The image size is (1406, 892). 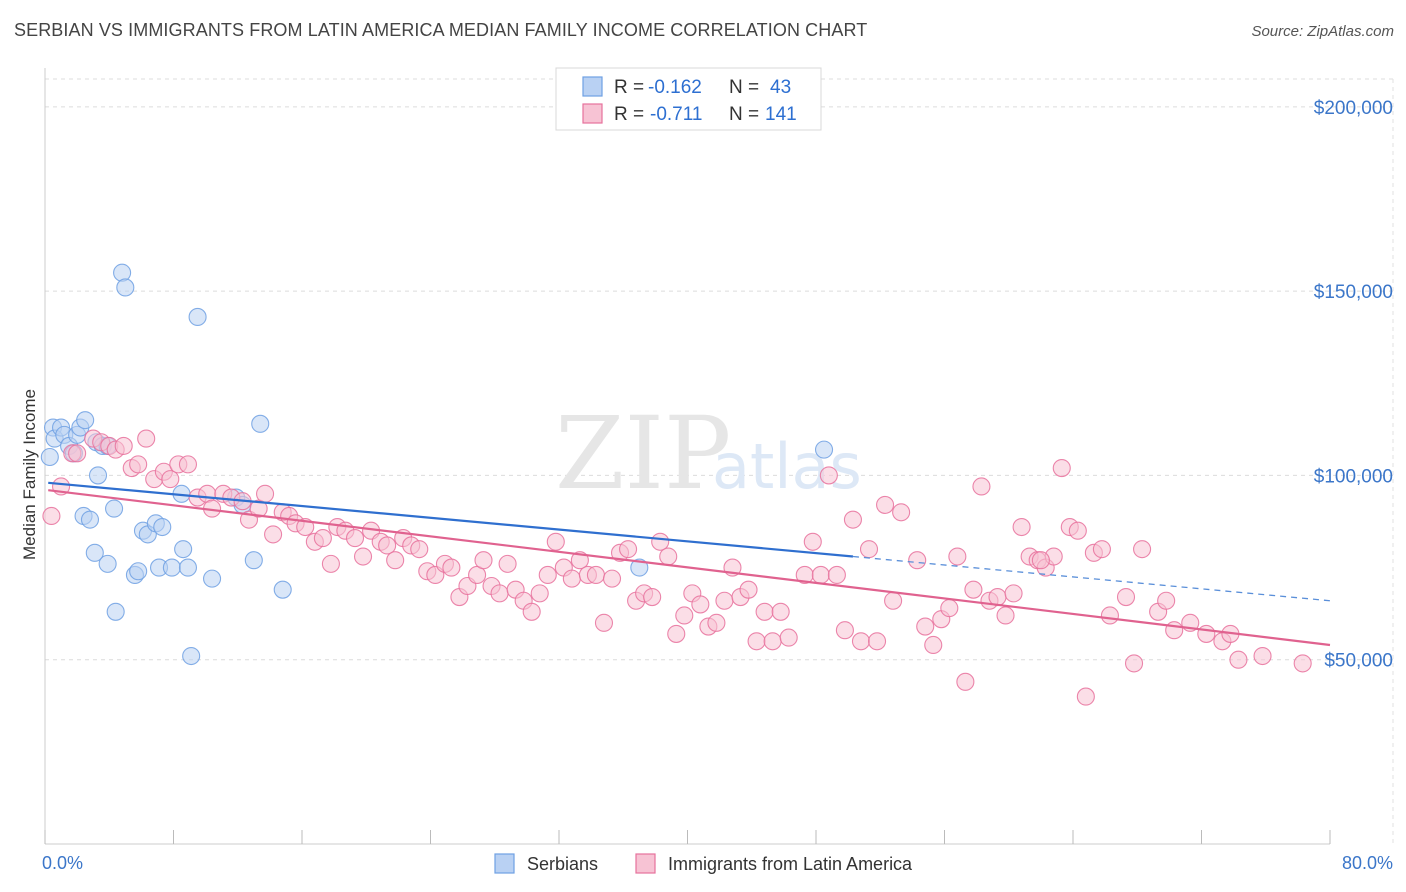 I want to click on y-tick-label: $100,000, so click(x=1353, y=476).